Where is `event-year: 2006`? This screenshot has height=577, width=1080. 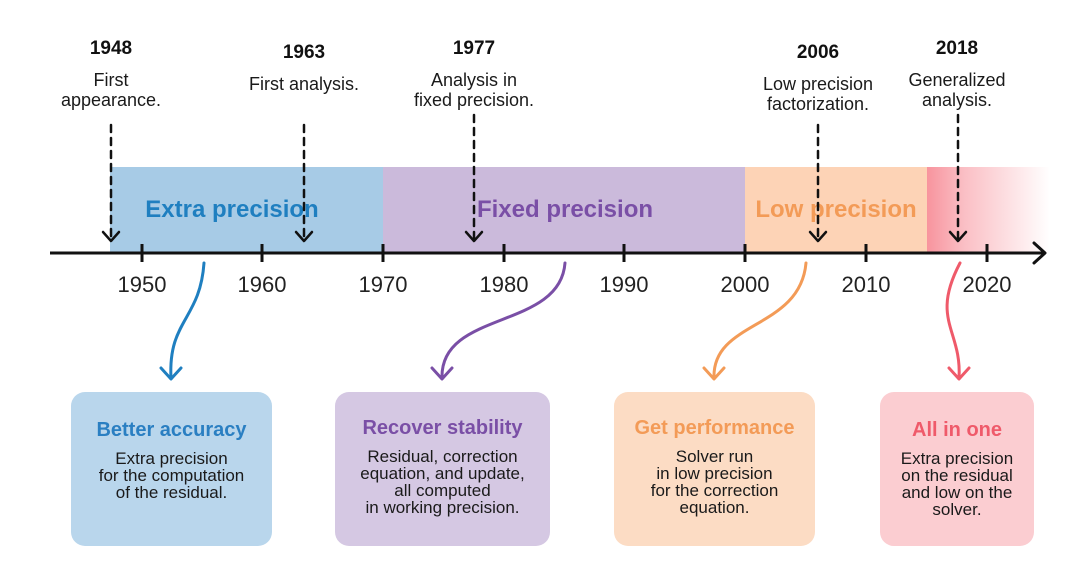
event-year: 2006 is located at coordinates (818, 52).